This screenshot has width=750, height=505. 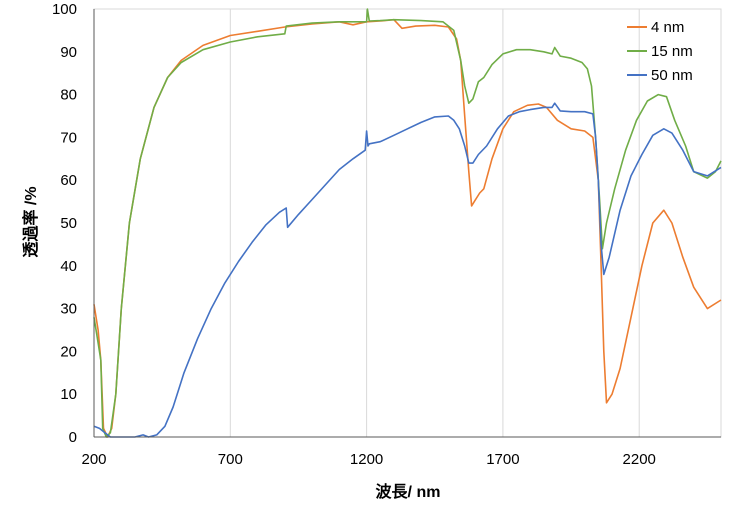 I want to click on legend: 4 nm 15 nm 50 nm, so click(x=660, y=51).